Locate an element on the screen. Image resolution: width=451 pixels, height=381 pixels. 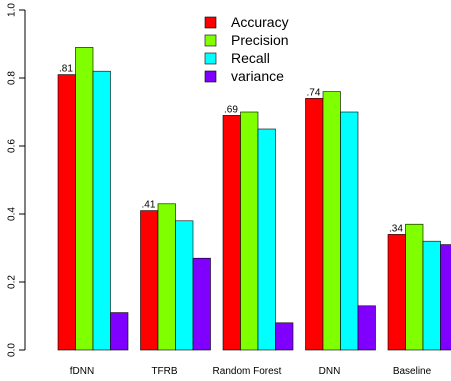
y-tick-label: 0.2 is located at coordinates (12, 282).